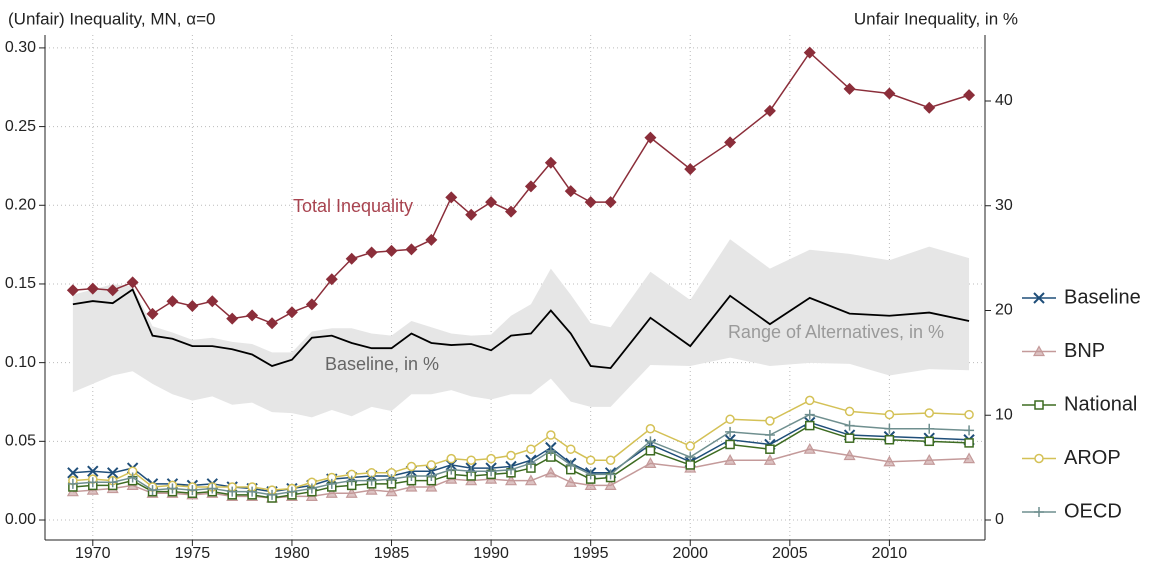 This screenshot has width=1155, height=563. What do you see at coordinates (999, 519) in the screenshot?
I see `y2-tick-label: 0` at bounding box center [999, 519].